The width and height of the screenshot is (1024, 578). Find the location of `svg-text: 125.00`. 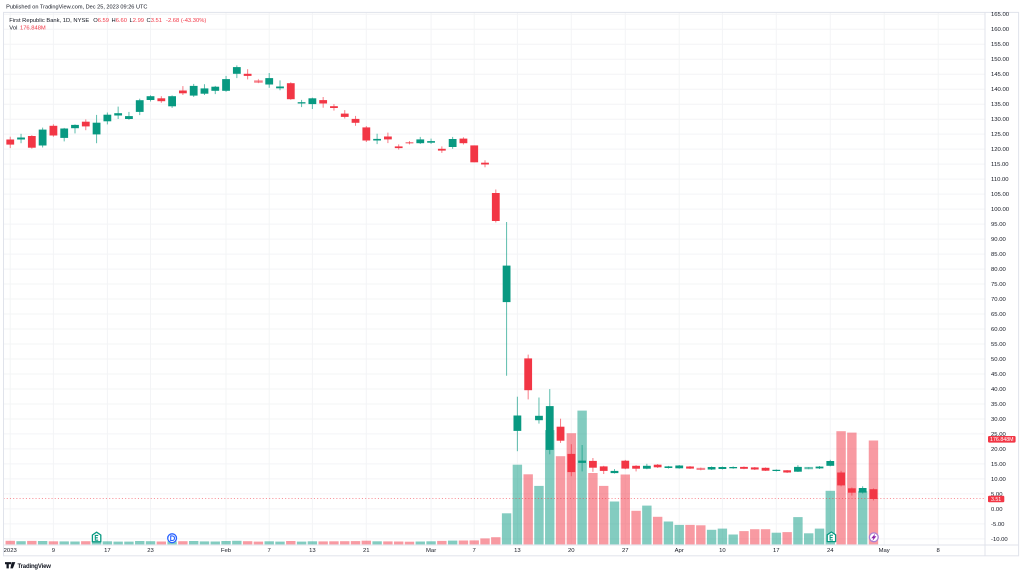

svg-text: 125.00 is located at coordinates (1000, 135).